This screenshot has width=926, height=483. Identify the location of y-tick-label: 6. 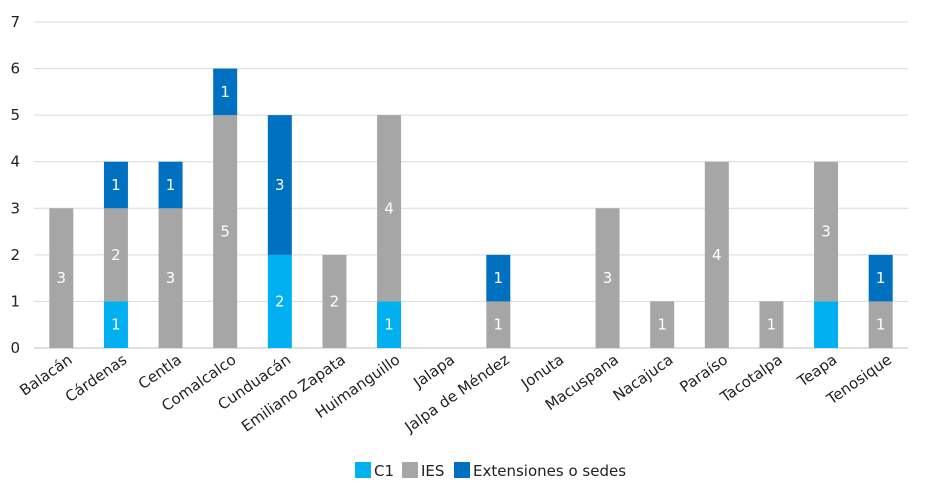
(15, 69).